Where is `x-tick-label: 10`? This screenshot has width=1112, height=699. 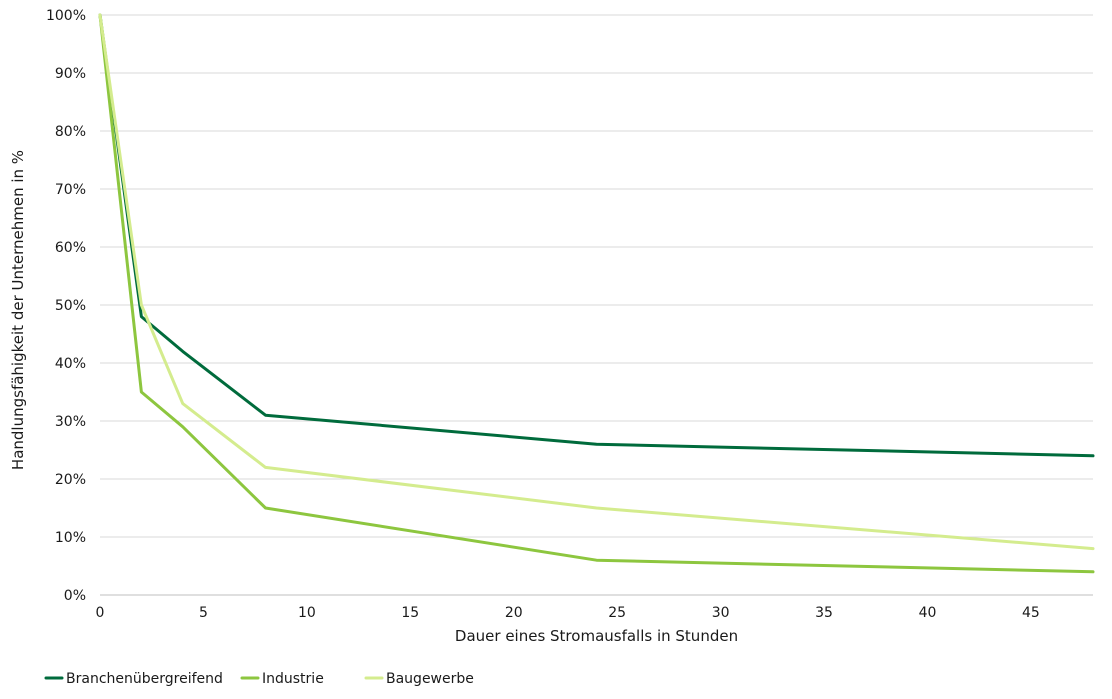 x-tick-label: 10 is located at coordinates (307, 613).